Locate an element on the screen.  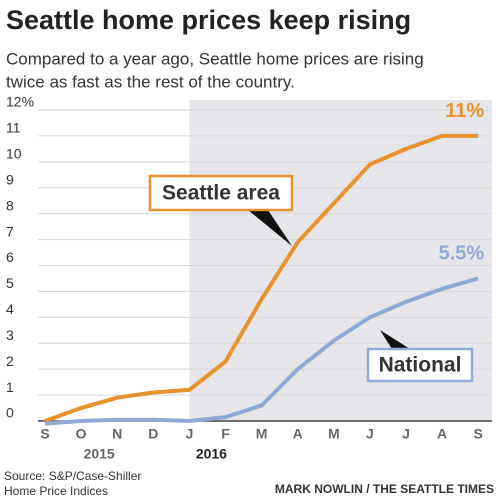
legend-label: National is located at coordinates (420, 365).